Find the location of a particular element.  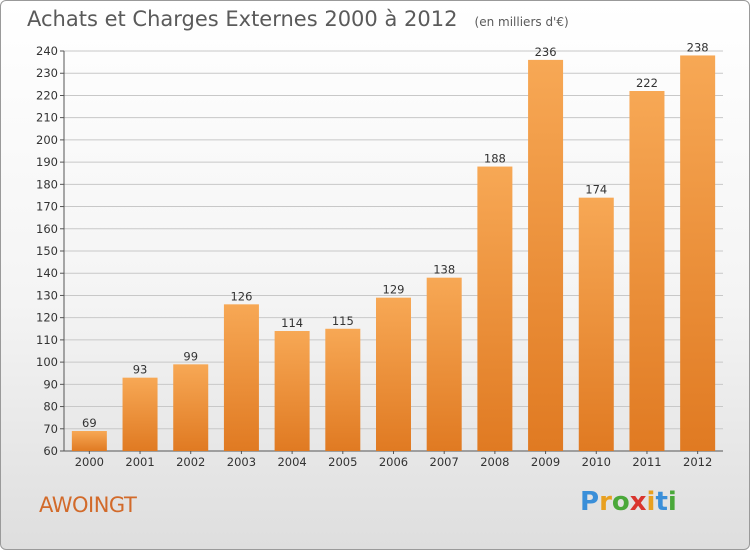

y-tick-label: 70 is located at coordinates (50, 429).